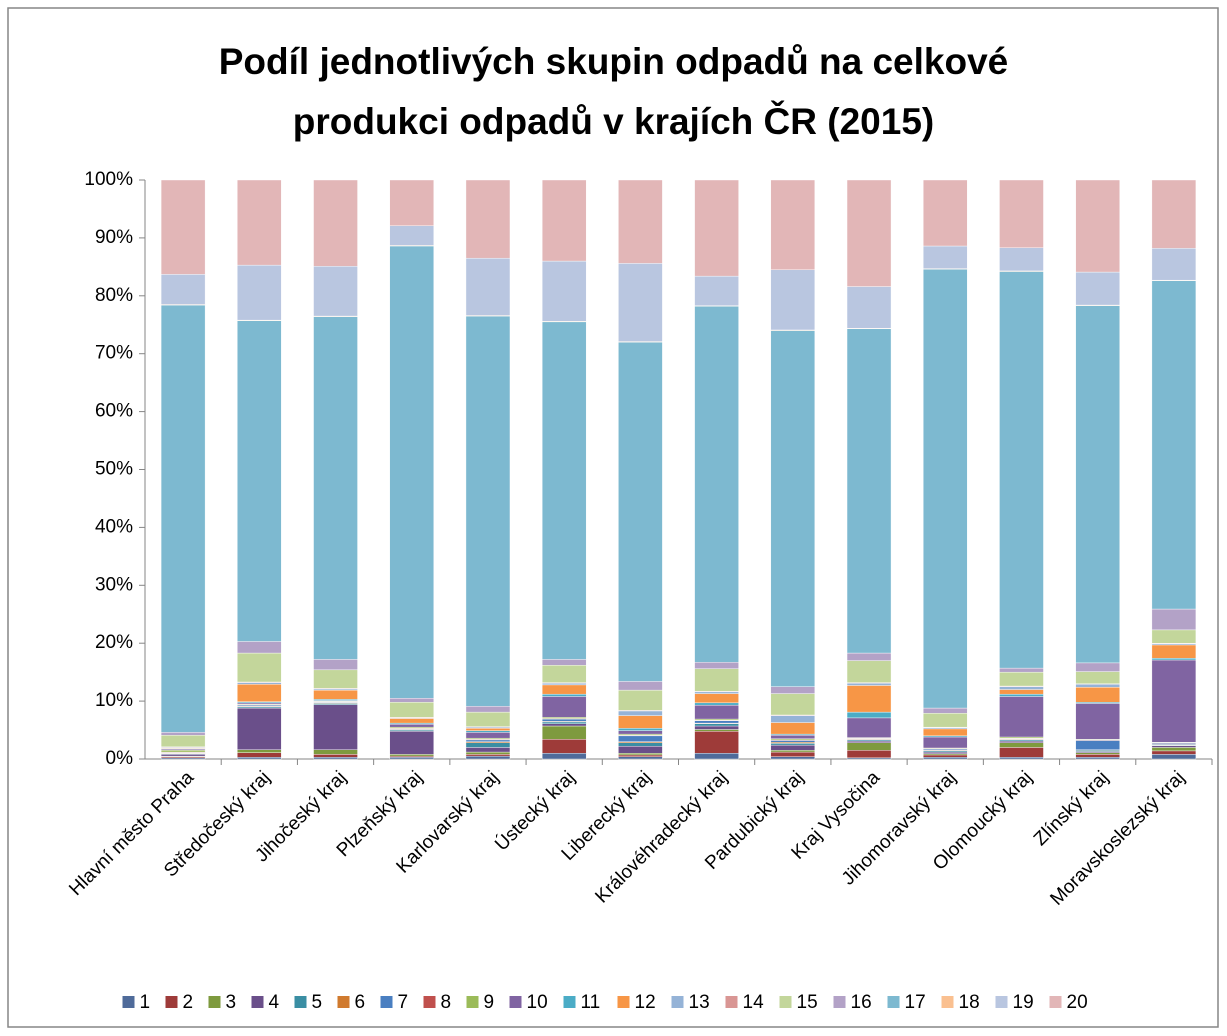 This screenshot has height=1036, width=1227. I want to click on y-tick-label: 0%, so click(120, 758).